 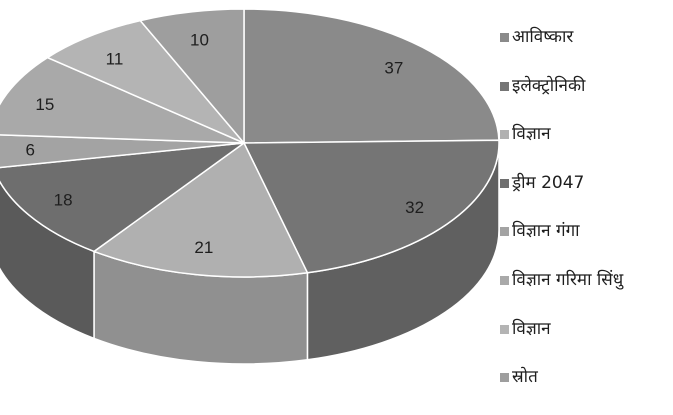 I want to click on slice-value-label: 32, so click(x=414, y=207).